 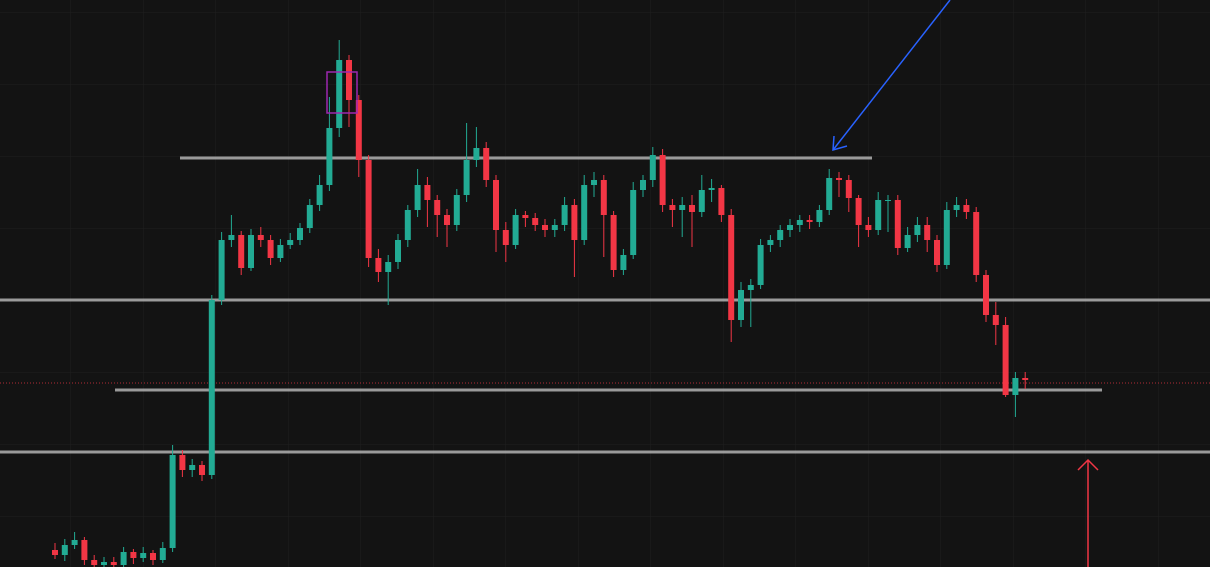 I want to click on blue-arrow, so click(x=891, y=76).